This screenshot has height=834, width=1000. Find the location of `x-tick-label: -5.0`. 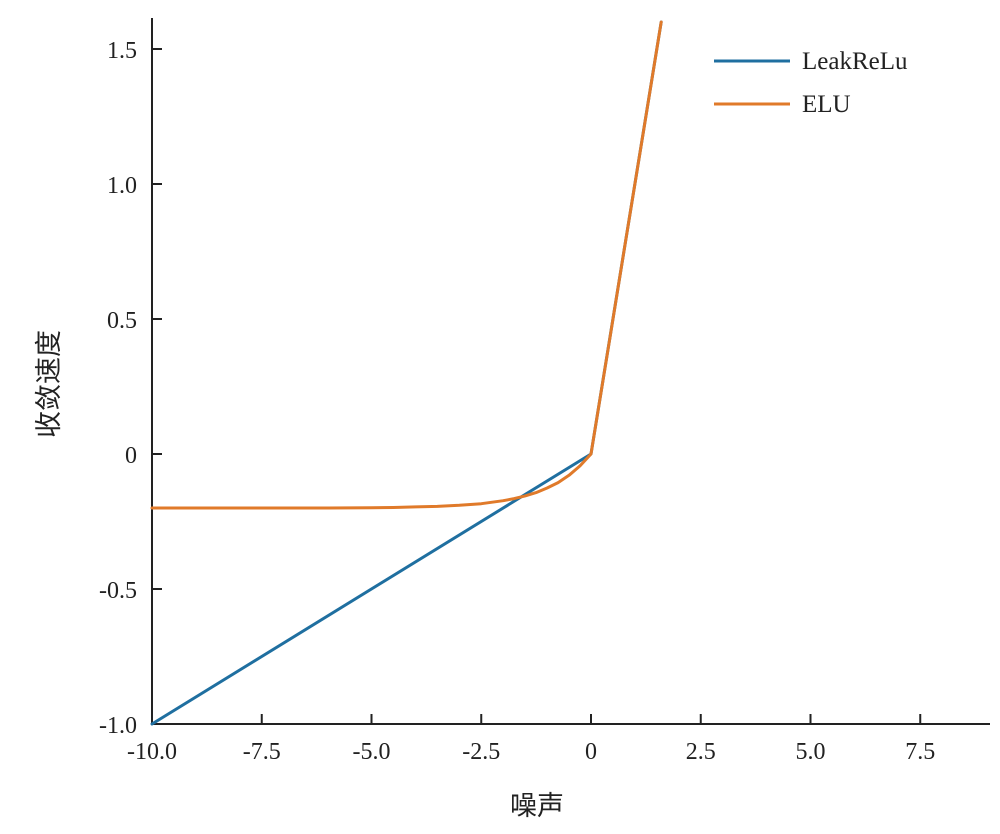

x-tick-label: -5.0 is located at coordinates (372, 752).